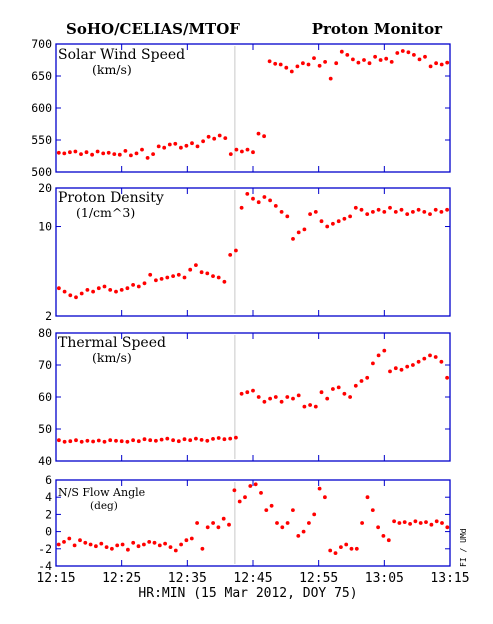 This screenshot has width=493, height=624. Describe the element at coordinates (318, 578) in the screenshot. I see `x-tick-label: 12:55` at that location.